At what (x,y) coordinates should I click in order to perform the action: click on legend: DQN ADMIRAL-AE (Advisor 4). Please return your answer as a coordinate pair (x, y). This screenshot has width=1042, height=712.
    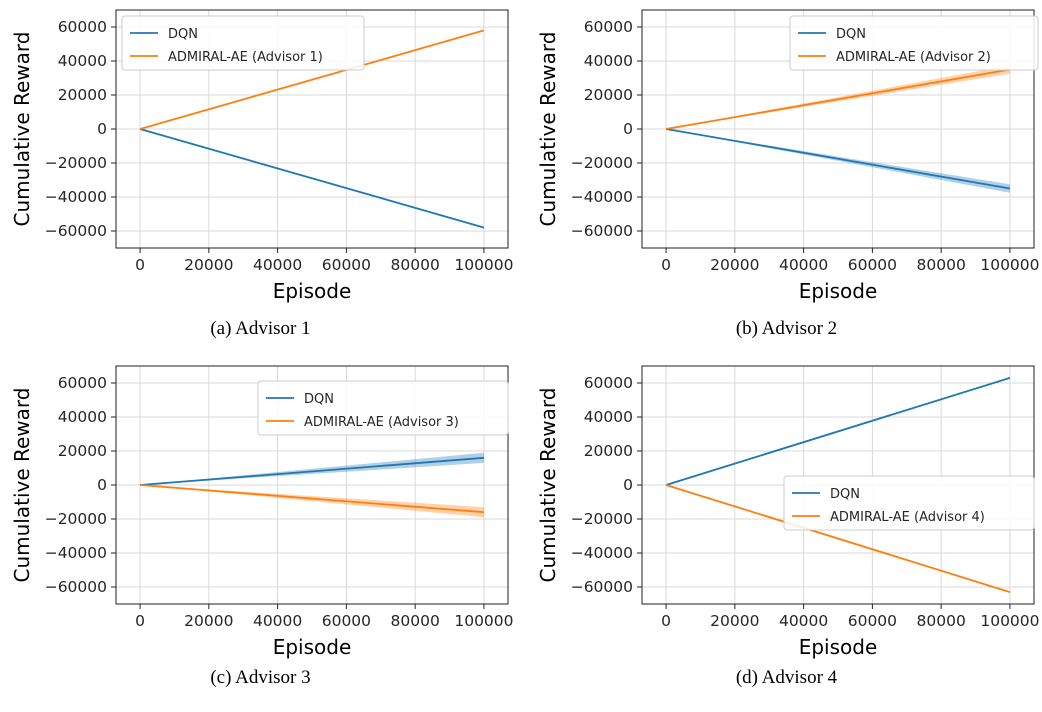
    Looking at the image, I should click on (909, 503).